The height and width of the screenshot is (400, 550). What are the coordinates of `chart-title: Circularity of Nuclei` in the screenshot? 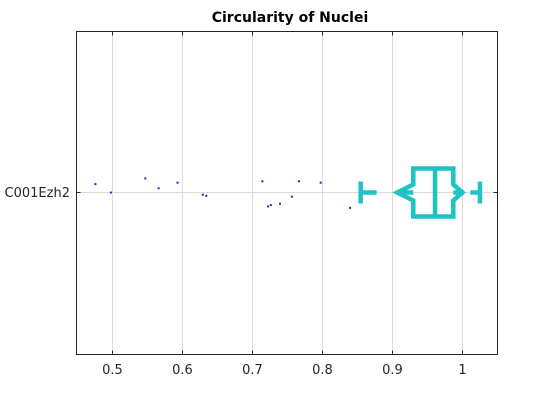 It's located at (290, 18).